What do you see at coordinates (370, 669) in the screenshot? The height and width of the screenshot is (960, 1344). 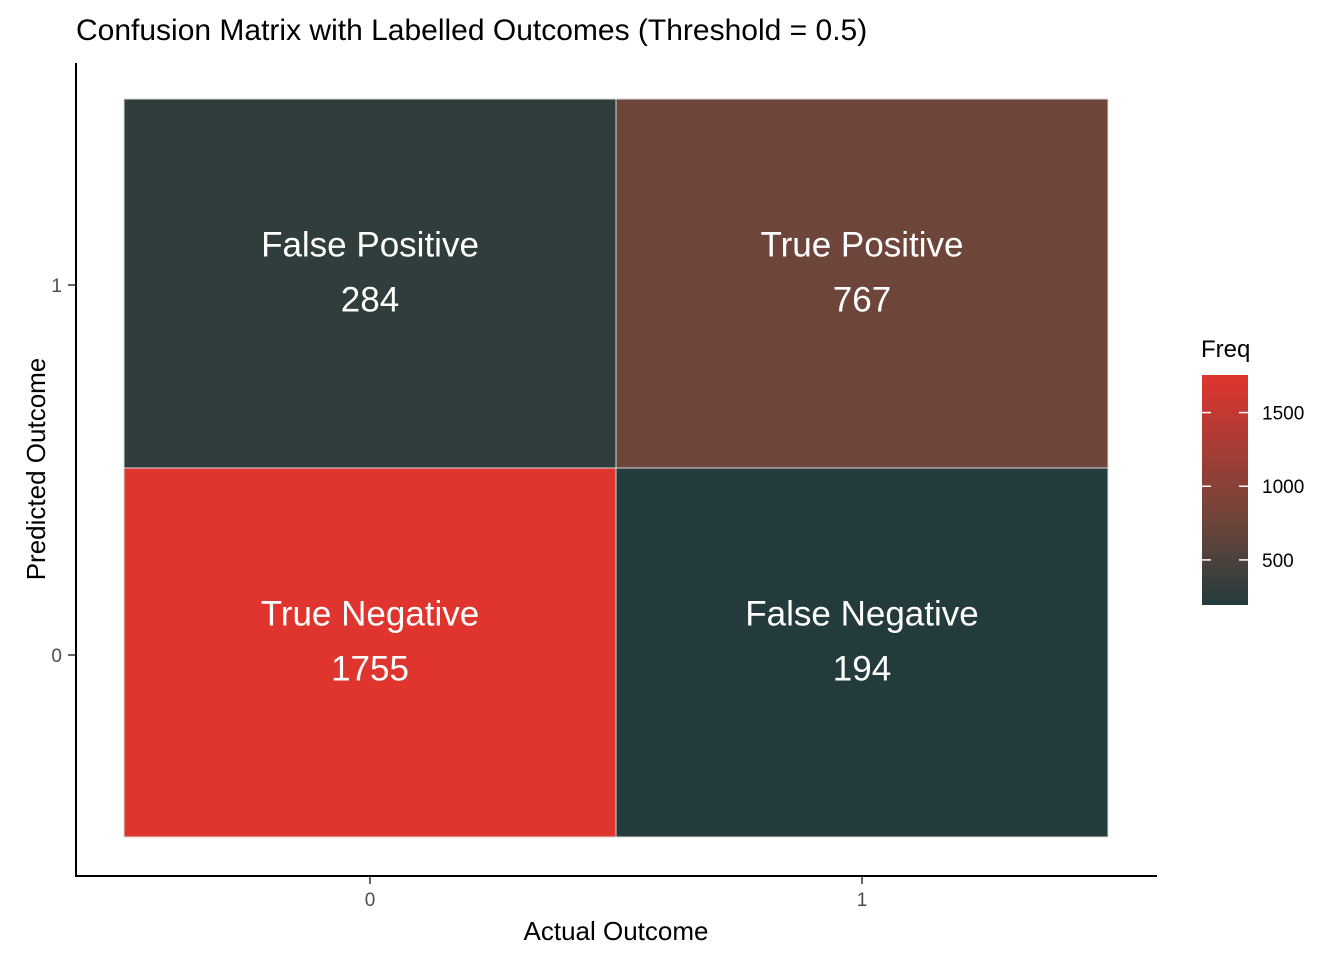 I see `cell-value-label: 1755` at bounding box center [370, 669].